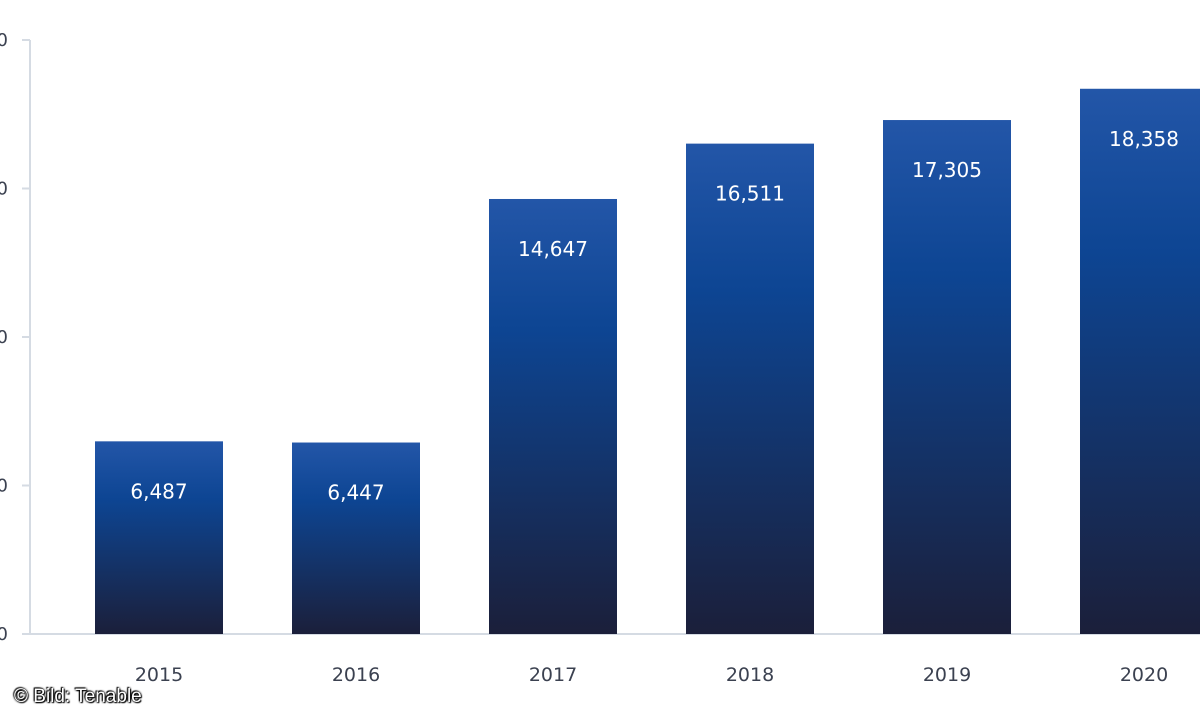 This screenshot has width=1200, height=720. Describe the element at coordinates (356, 538) in the screenshot. I see `bar-2016` at that location.